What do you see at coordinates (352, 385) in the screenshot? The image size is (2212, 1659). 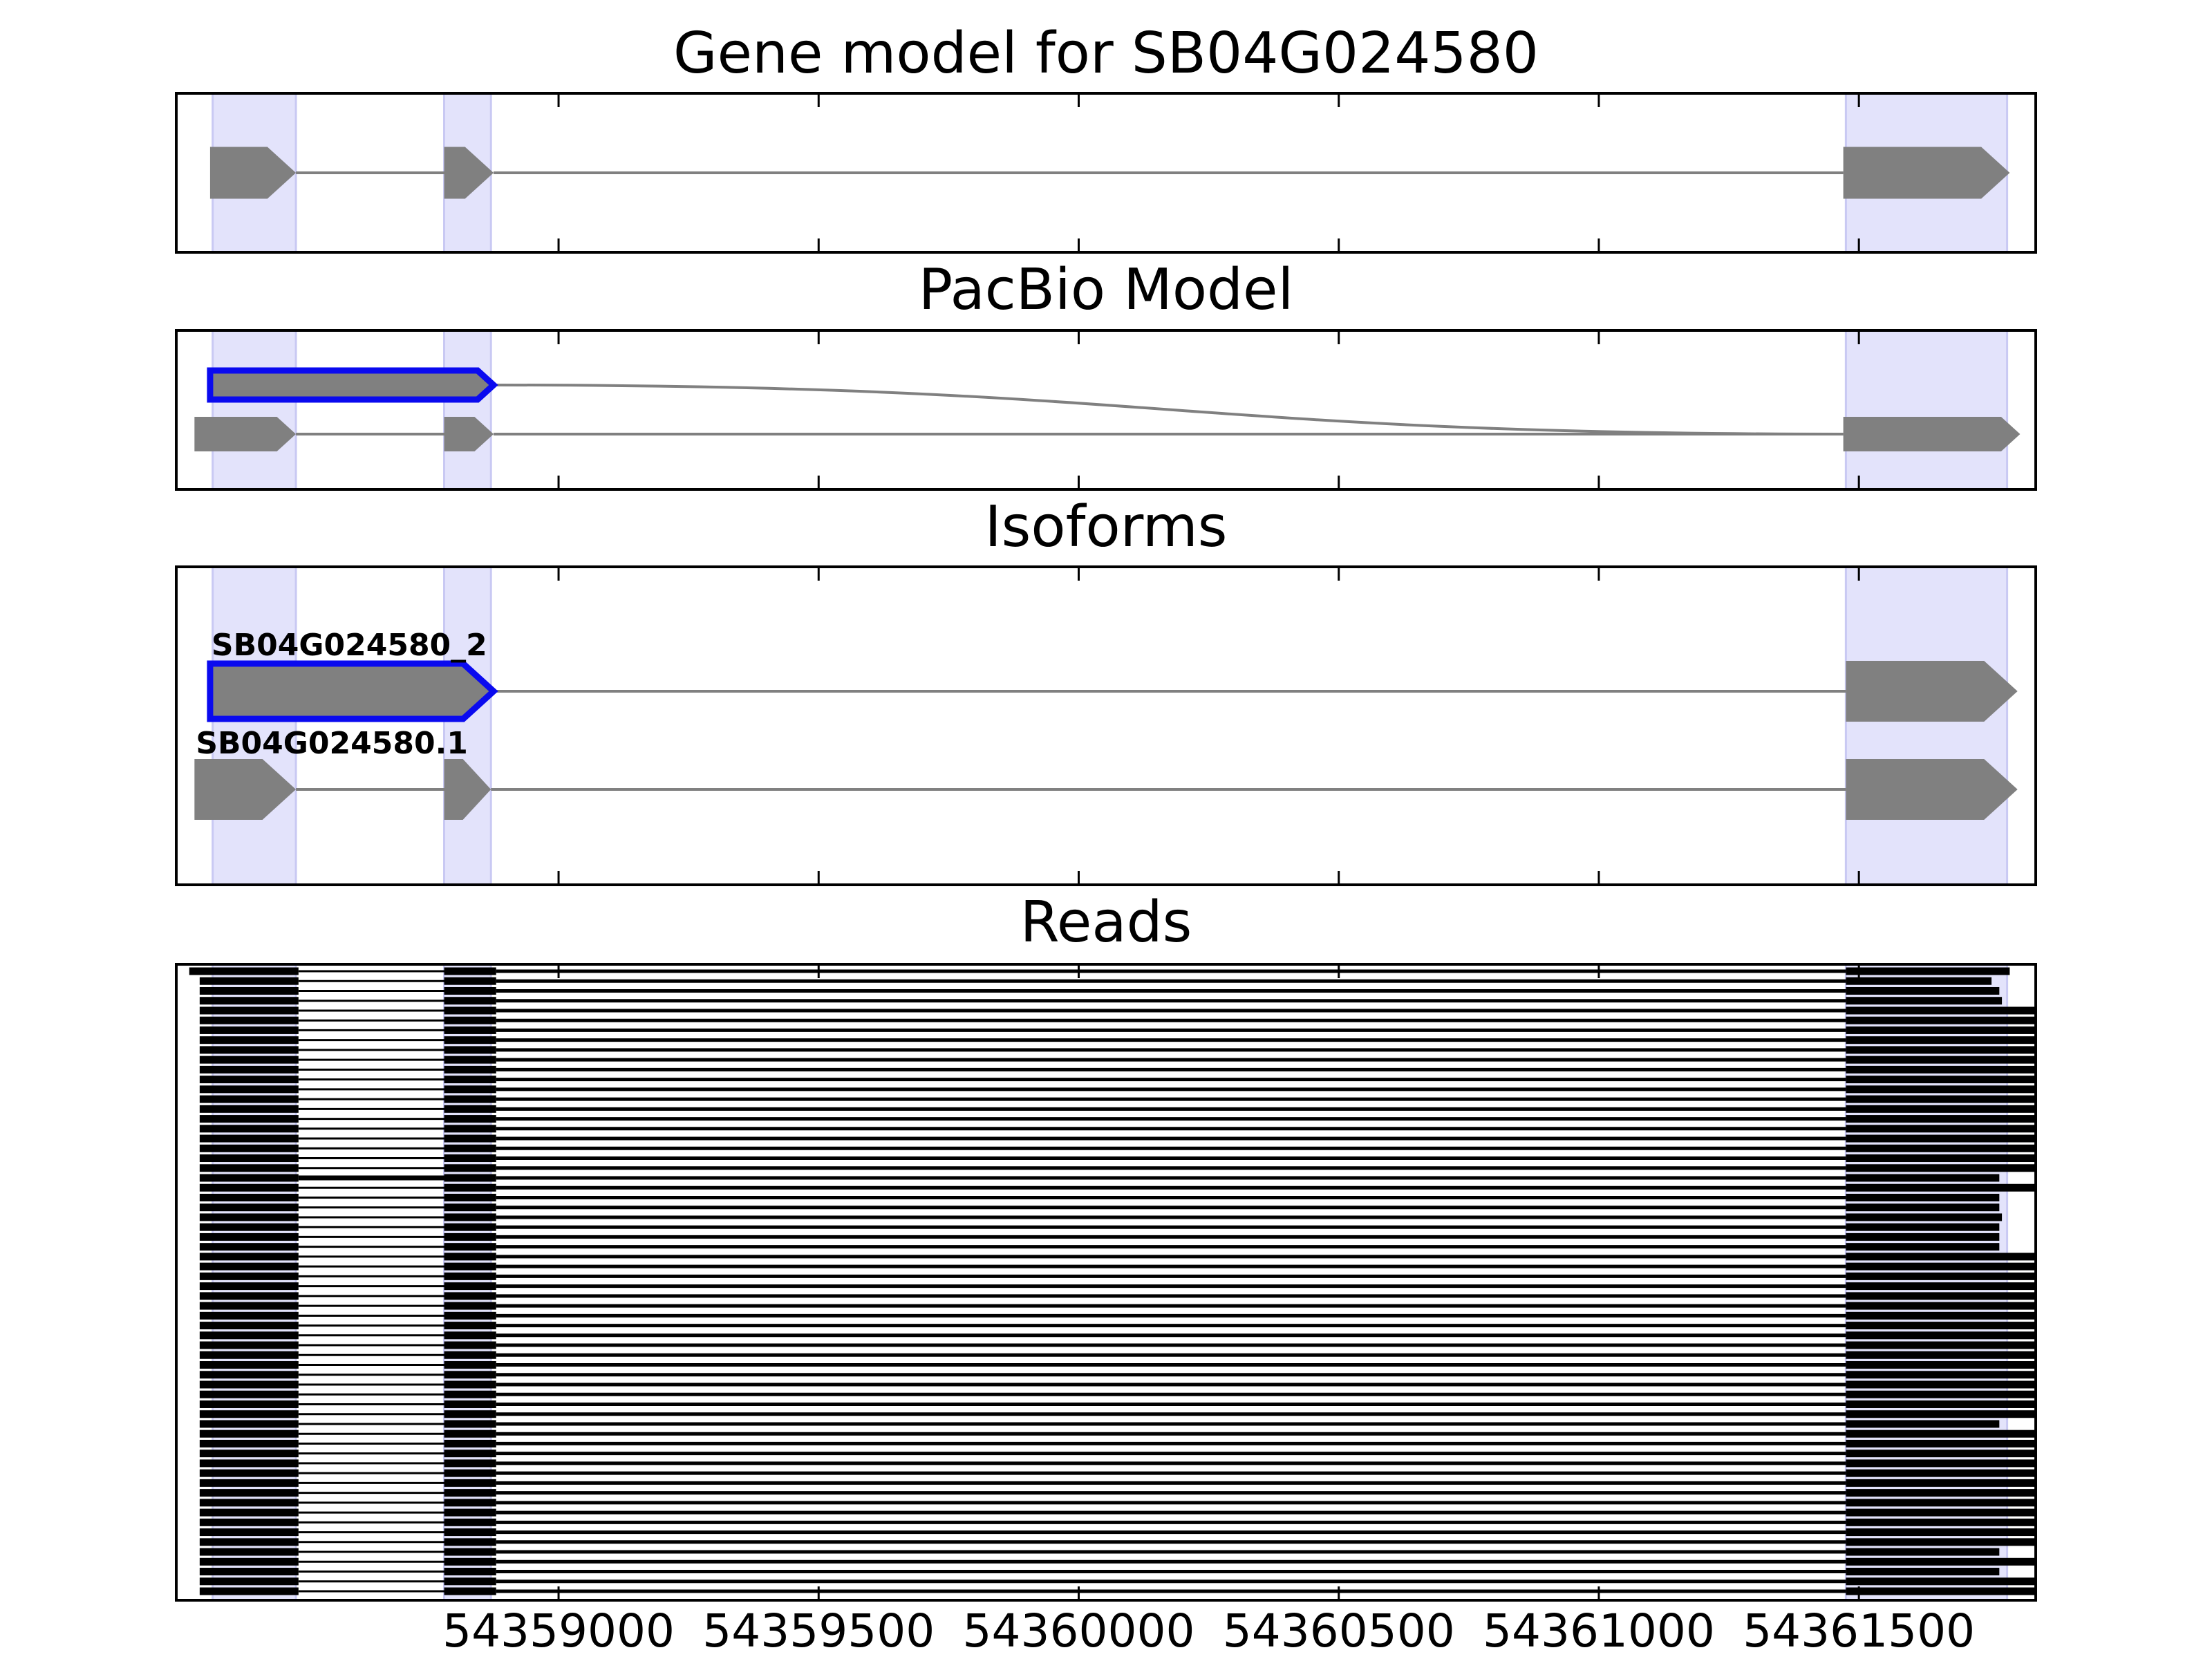 I see `pacbio-highlighted-exon` at bounding box center [352, 385].